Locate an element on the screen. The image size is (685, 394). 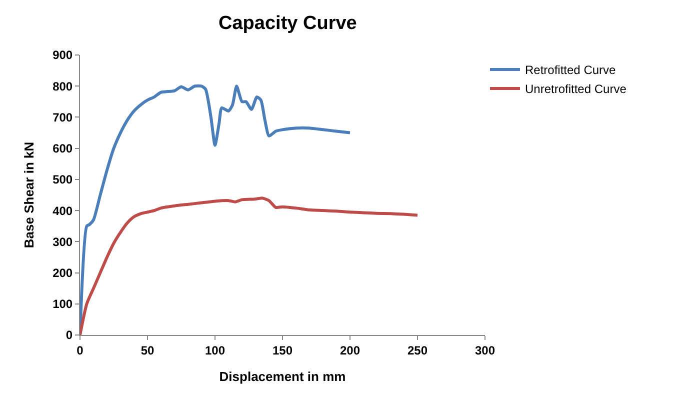
legend-label: Unretrofitted Curve is located at coordinates (576, 89).